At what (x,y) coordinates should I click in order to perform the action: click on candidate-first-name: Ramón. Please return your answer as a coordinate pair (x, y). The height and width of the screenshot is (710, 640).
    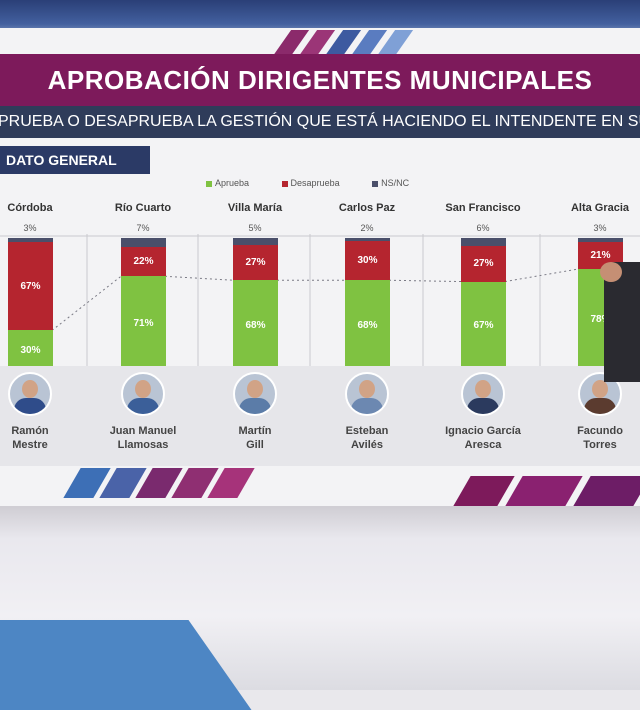
    Looking at the image, I should click on (30, 431).